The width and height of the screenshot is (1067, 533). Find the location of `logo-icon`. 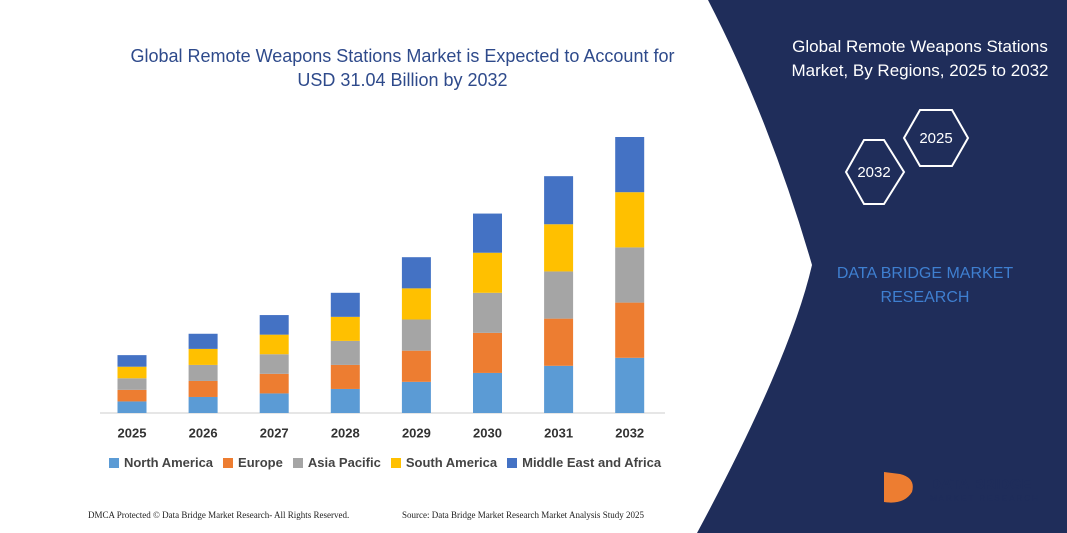

logo-icon is located at coordinates (898, 487).